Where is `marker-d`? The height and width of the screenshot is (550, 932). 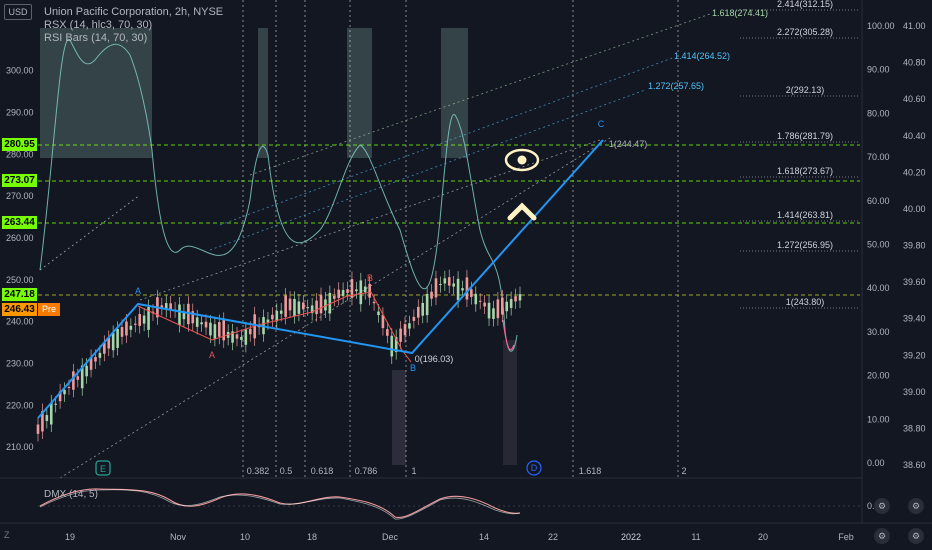
marker-d is located at coordinates (534, 468).